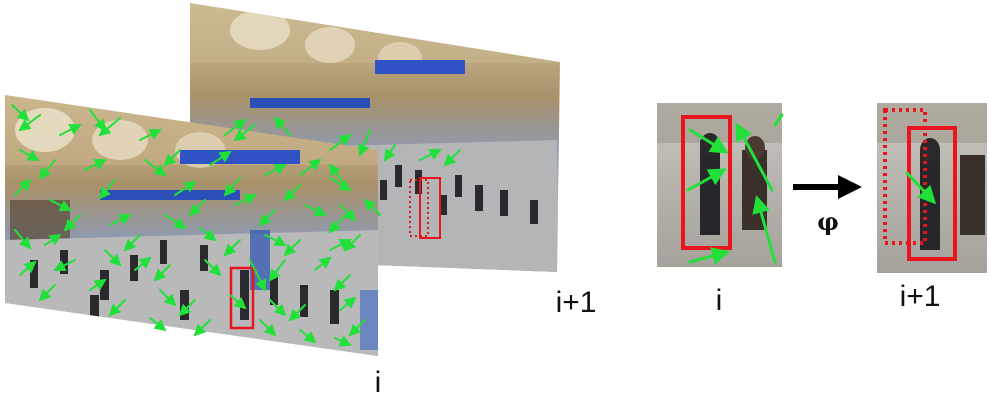 This screenshot has width=989, height=397. Describe the element at coordinates (828, 221) in the screenshot. I see `phi-label: φ` at that location.